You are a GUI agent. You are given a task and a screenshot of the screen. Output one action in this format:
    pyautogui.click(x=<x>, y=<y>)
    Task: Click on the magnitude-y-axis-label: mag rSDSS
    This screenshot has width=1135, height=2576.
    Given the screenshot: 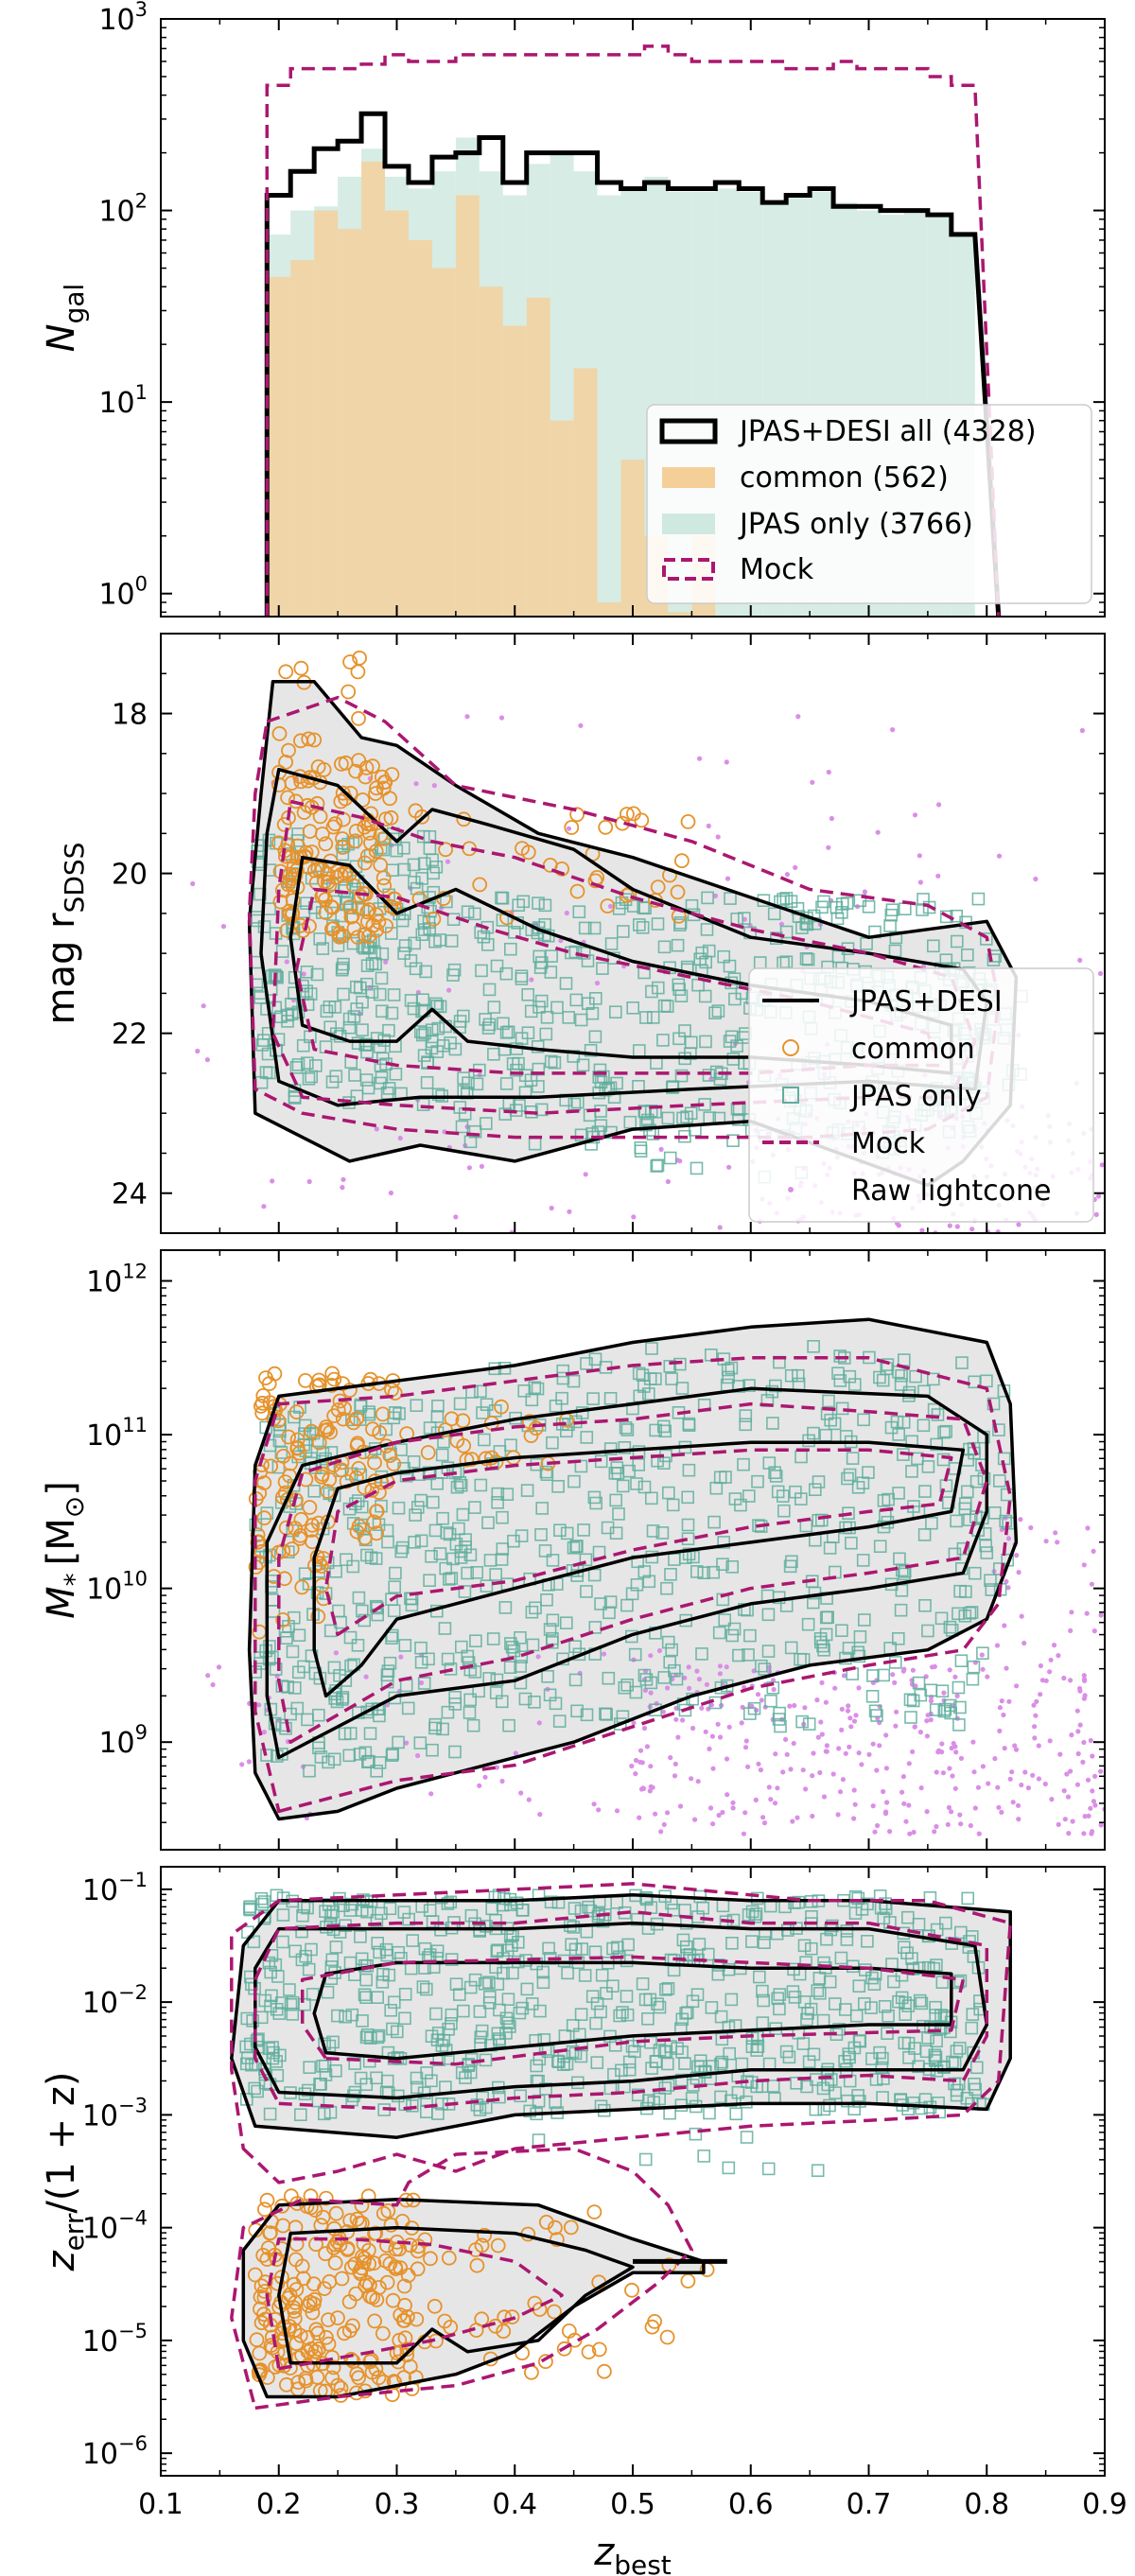 What is the action you would take?
    pyautogui.click(x=65, y=934)
    